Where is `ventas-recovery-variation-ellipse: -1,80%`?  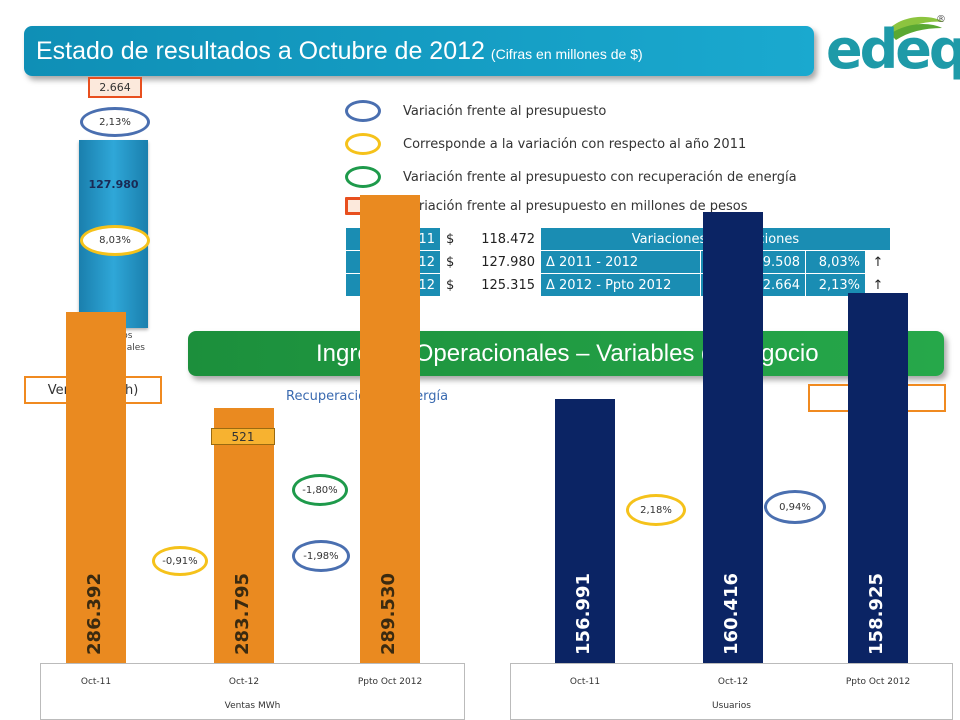
ventas-recovery-variation-ellipse: -1,80% is located at coordinates (320, 490).